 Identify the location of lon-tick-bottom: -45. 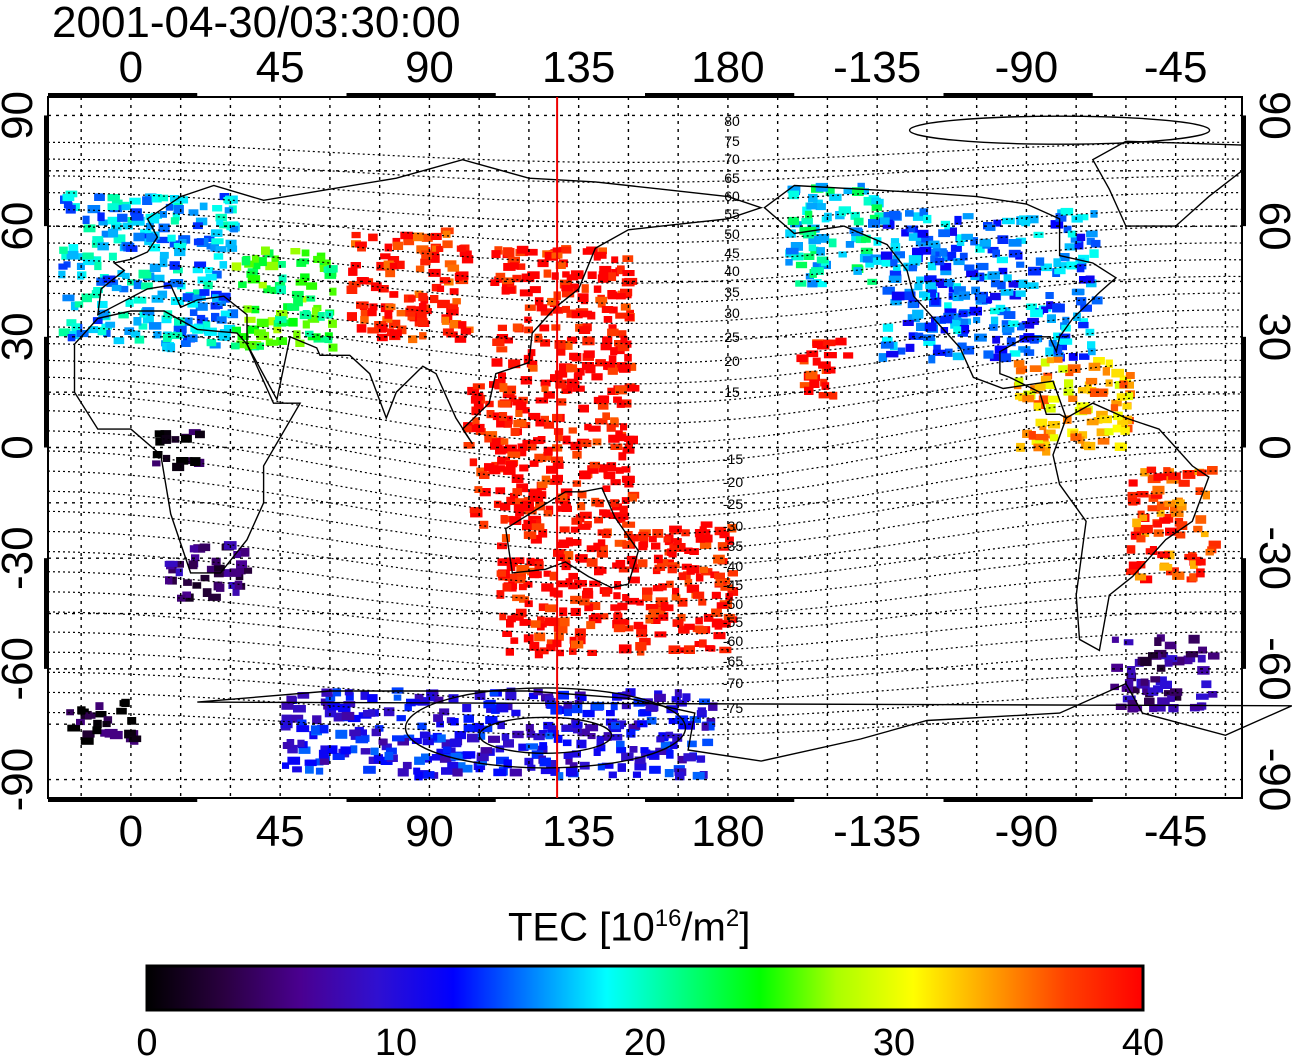
(1176, 831).